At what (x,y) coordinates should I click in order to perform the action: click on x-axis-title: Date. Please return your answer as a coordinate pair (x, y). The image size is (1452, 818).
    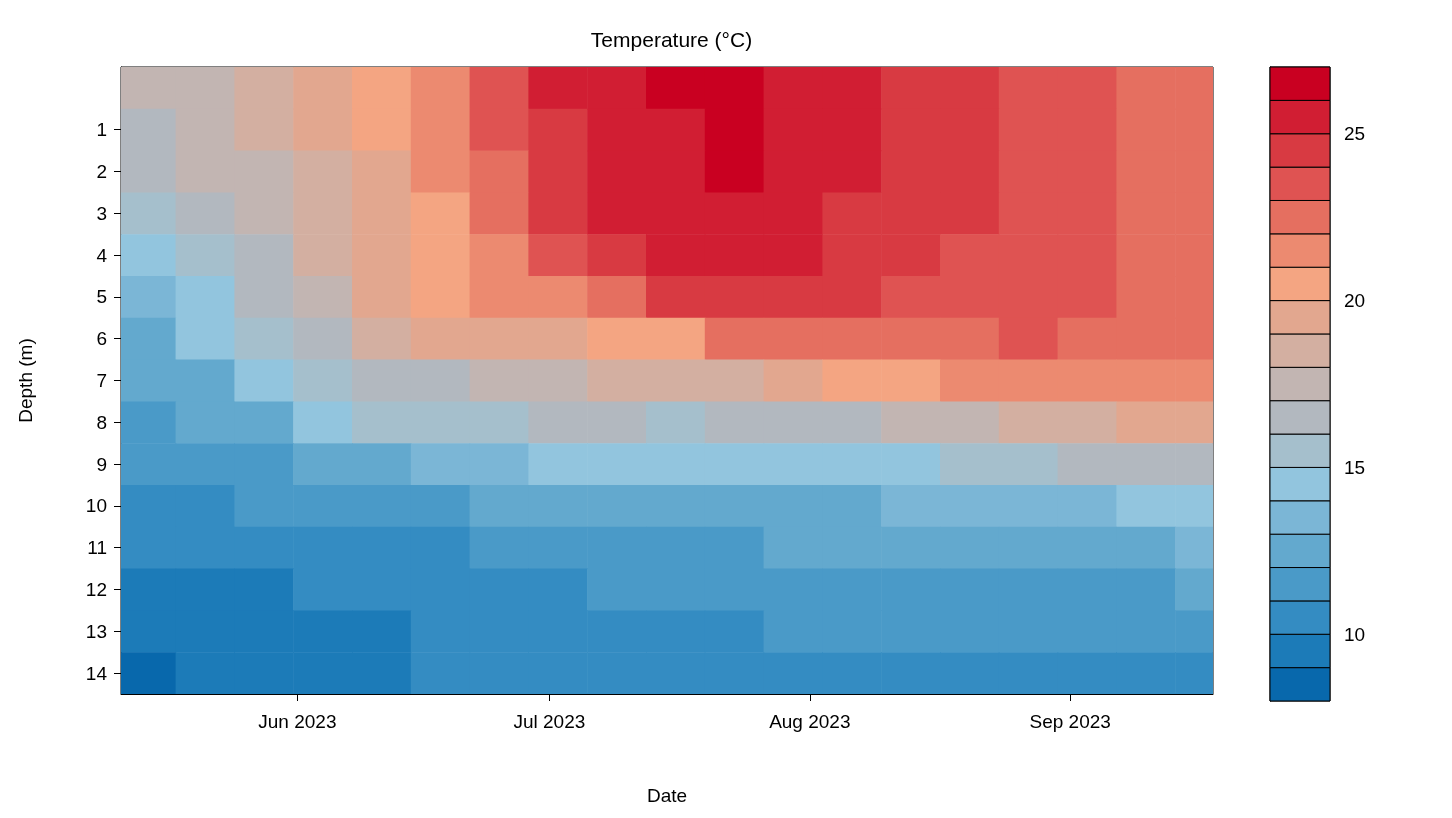
    Looking at the image, I should click on (667, 795).